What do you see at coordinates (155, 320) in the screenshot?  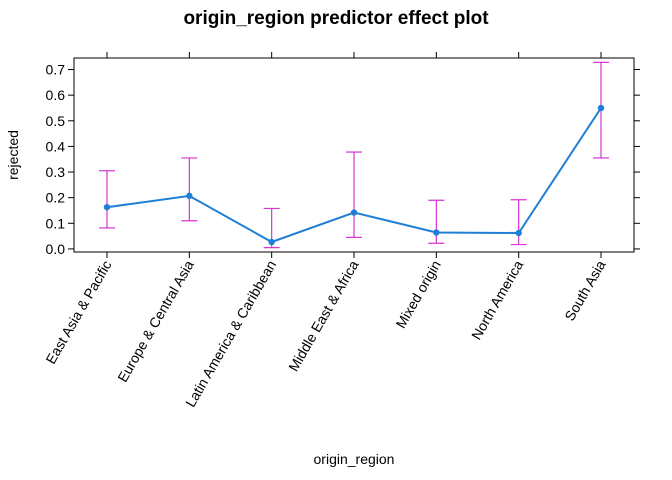 I see `x-tick-label: Europe & Central Asia` at bounding box center [155, 320].